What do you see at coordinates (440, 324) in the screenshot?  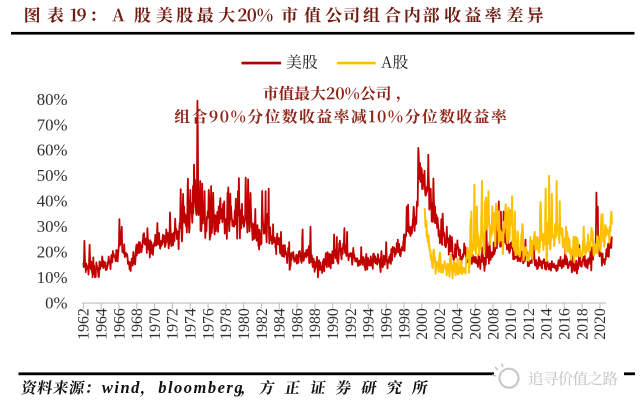 I see `svg-text: 2002` at bounding box center [440, 324].